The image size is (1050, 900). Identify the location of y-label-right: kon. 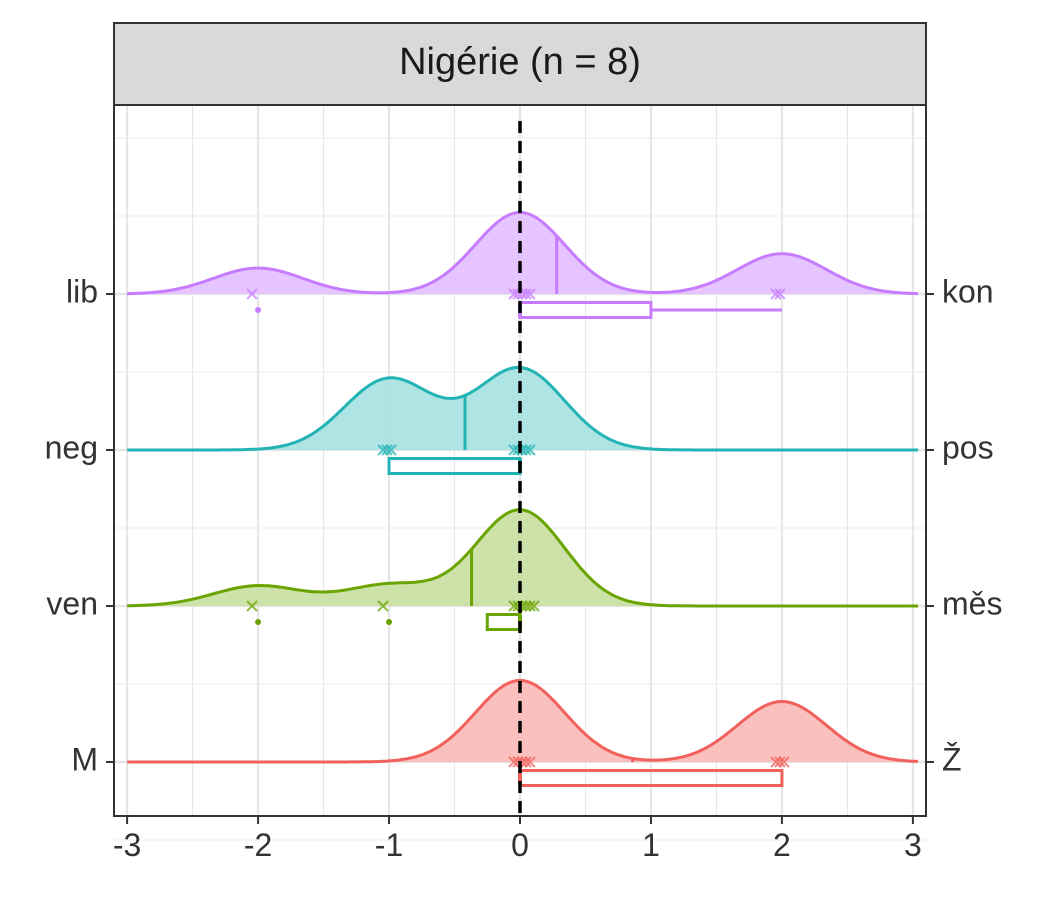
(968, 291).